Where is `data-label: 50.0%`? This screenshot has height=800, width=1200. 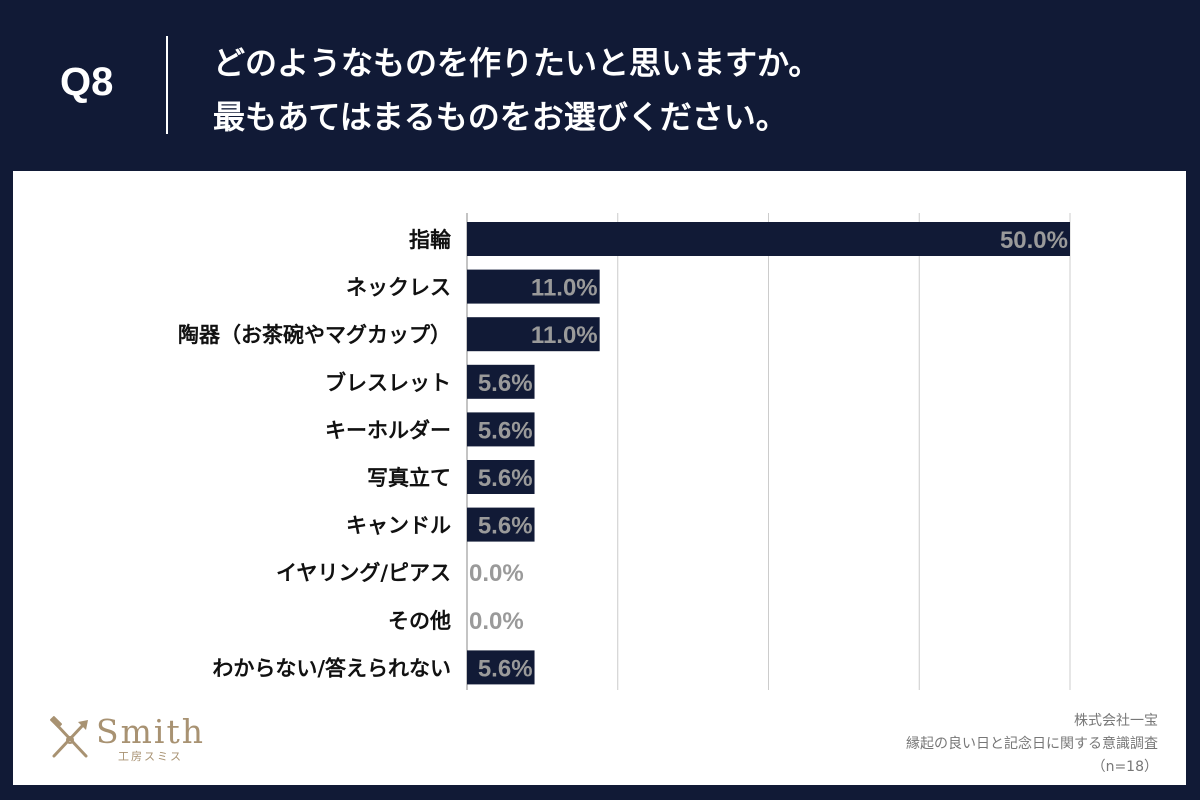
data-label: 50.0% is located at coordinates (1034, 240).